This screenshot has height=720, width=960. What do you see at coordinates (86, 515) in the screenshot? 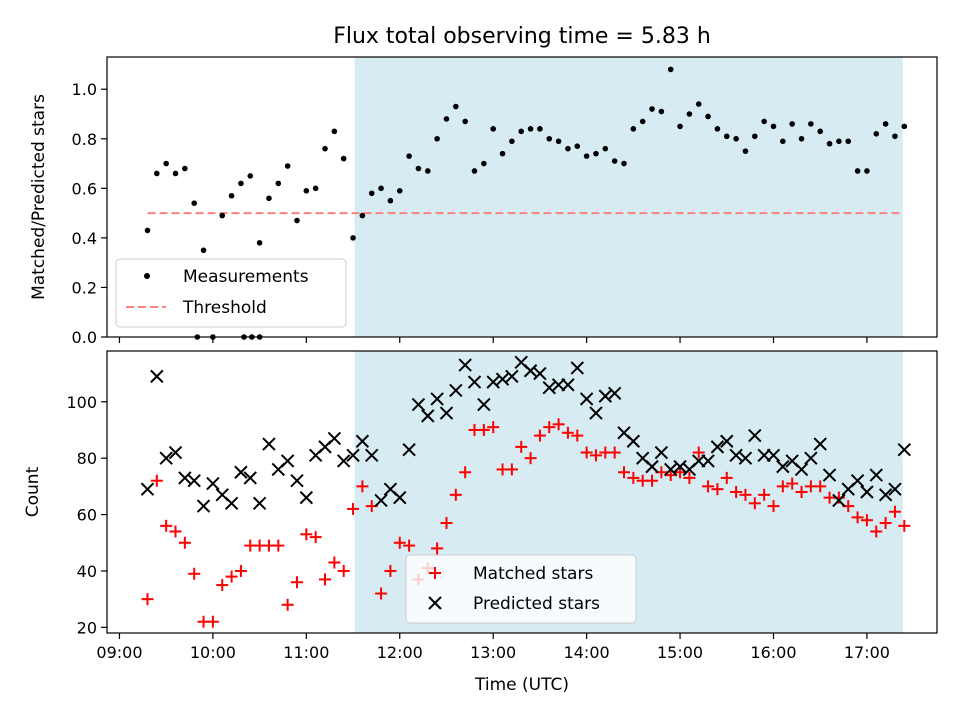
I see `bottom-y-axis-ticks: 20 40 60 80 100` at bounding box center [86, 515].